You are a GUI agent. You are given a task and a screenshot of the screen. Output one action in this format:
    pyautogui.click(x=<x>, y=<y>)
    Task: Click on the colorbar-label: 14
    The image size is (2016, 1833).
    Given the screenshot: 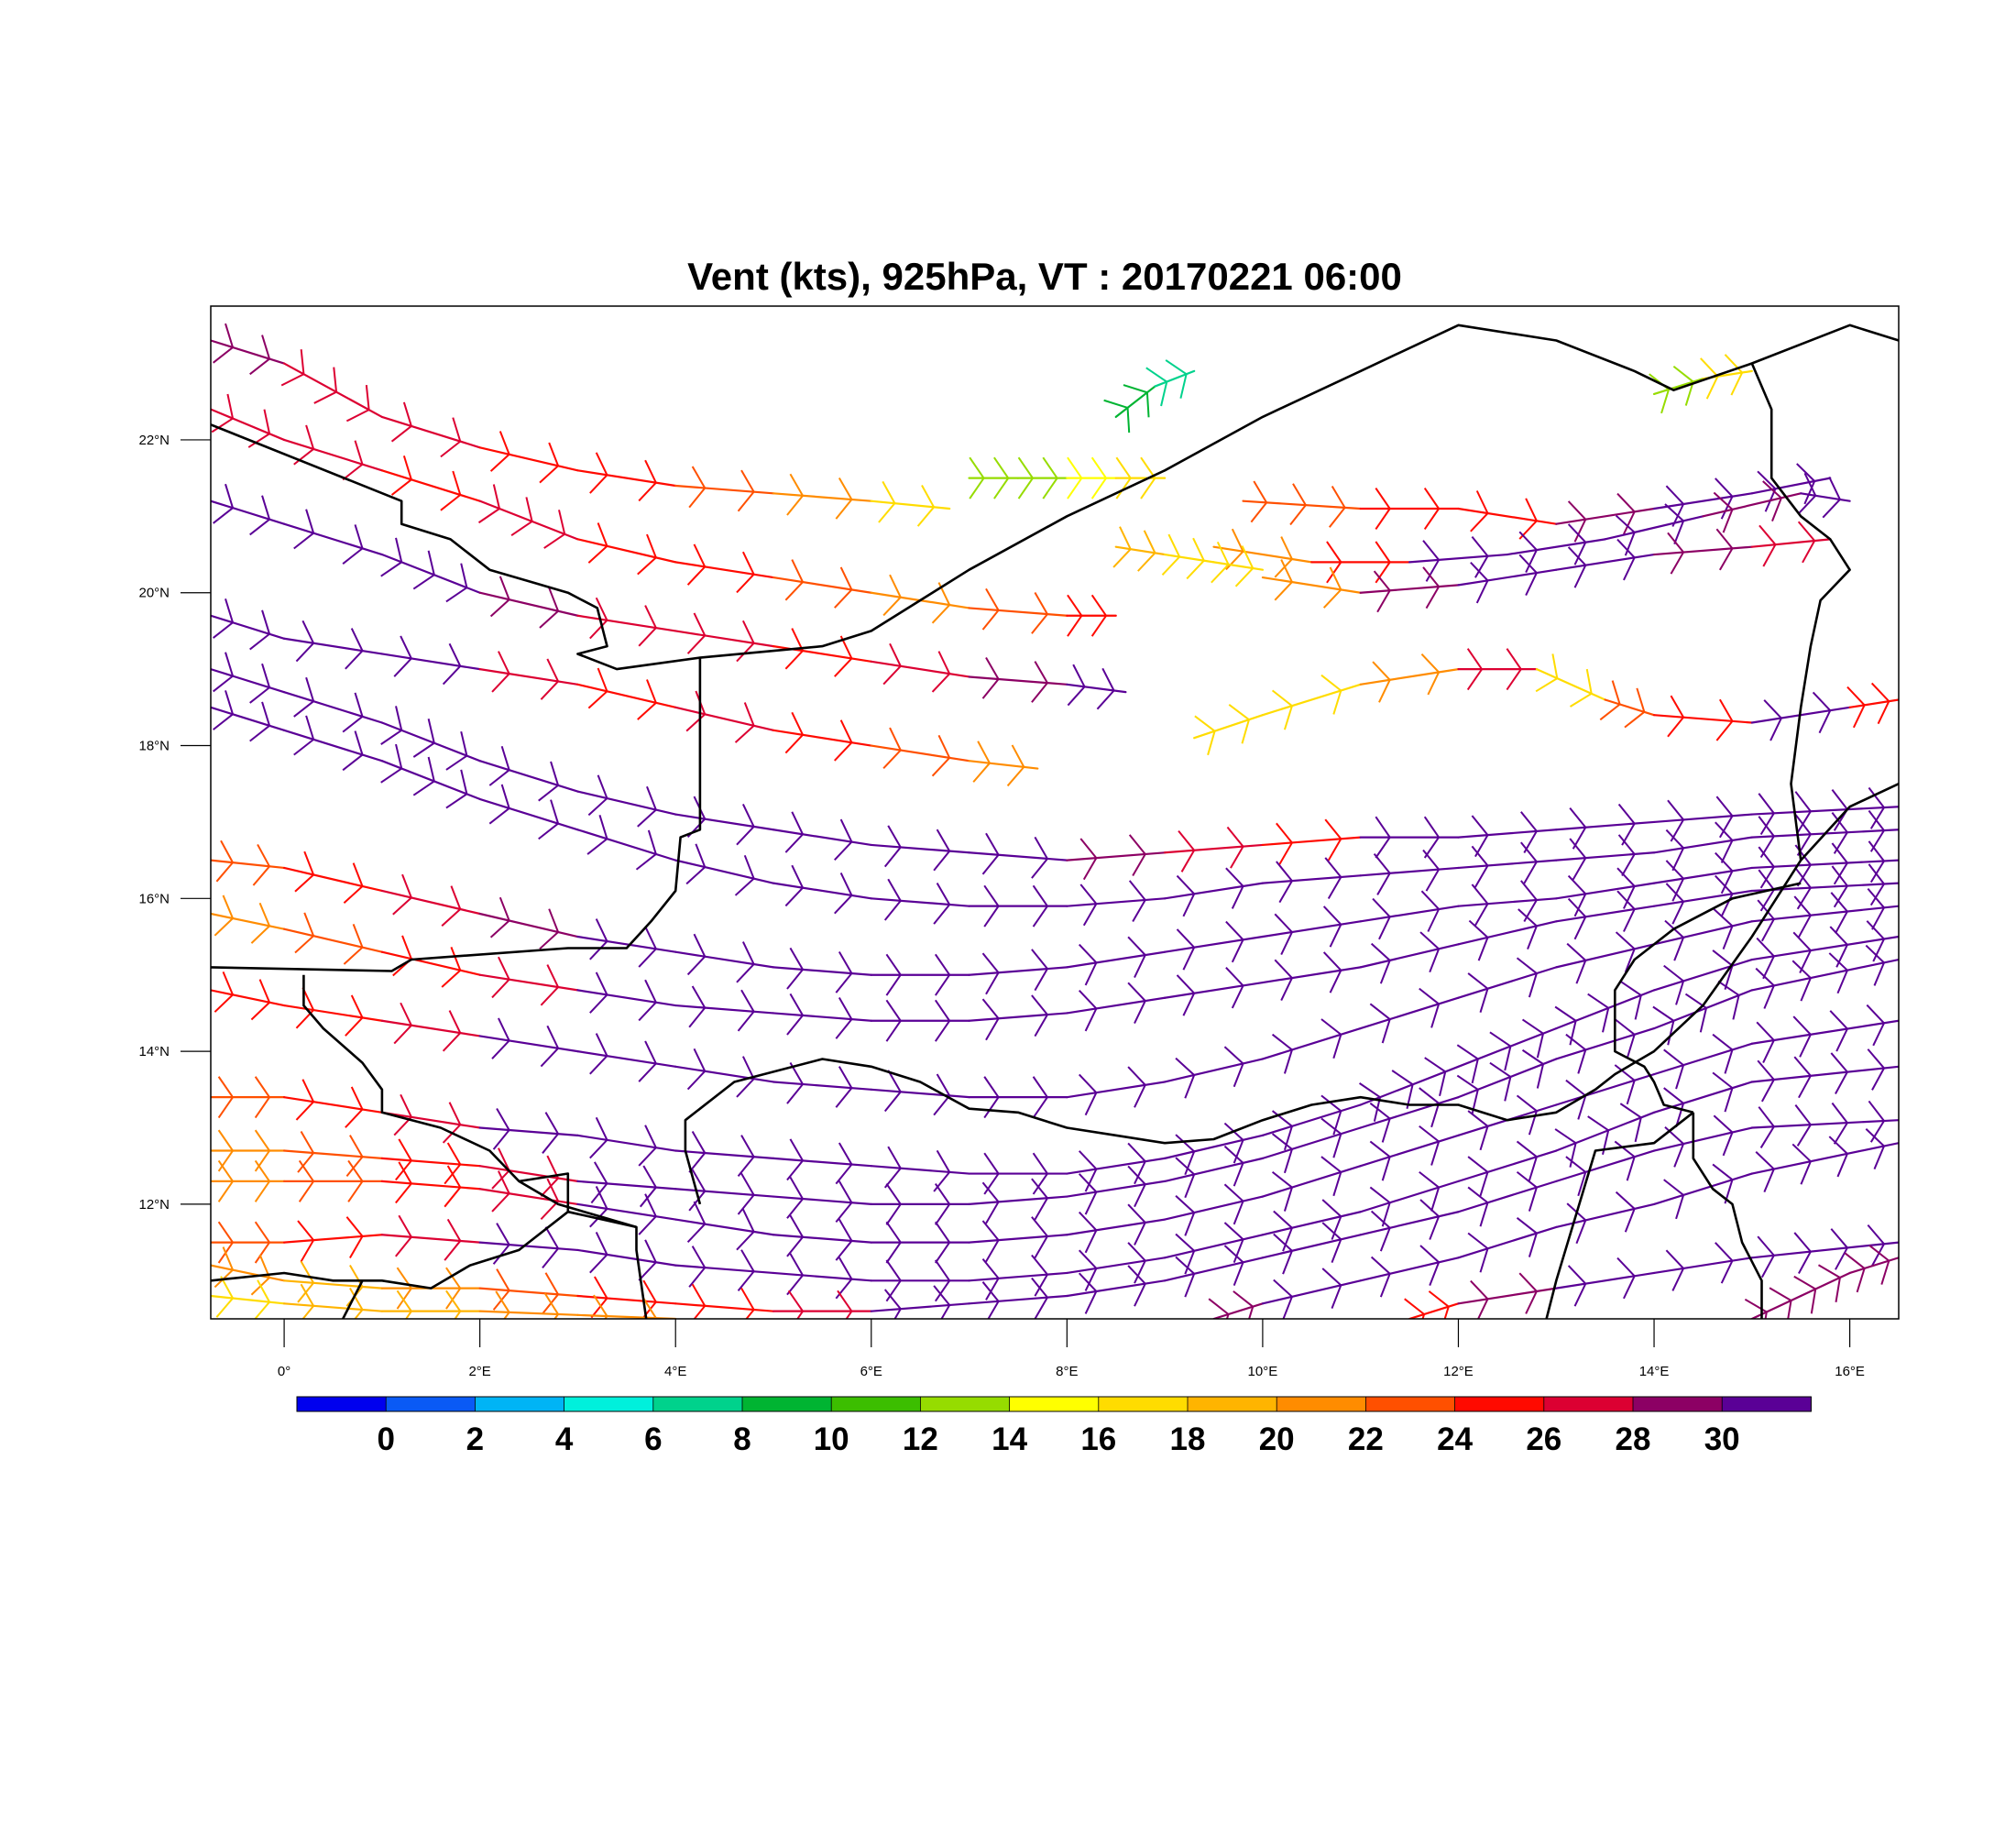 What is the action you would take?
    pyautogui.click(x=1009, y=1439)
    